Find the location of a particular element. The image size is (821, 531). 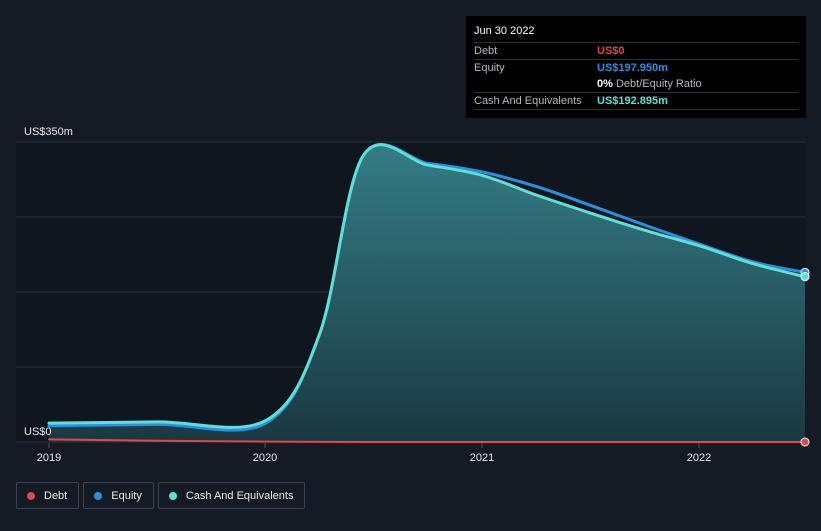

tooltip-date: Jun 30 2022 is located at coordinates (504, 31).